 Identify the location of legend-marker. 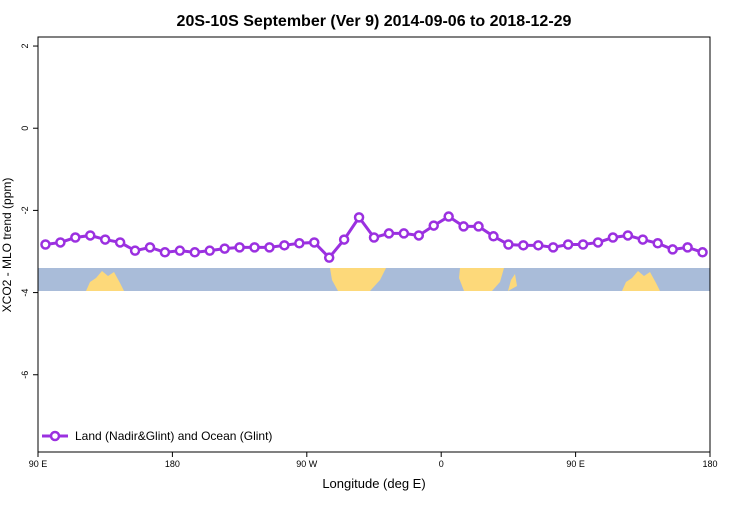
(55, 436).